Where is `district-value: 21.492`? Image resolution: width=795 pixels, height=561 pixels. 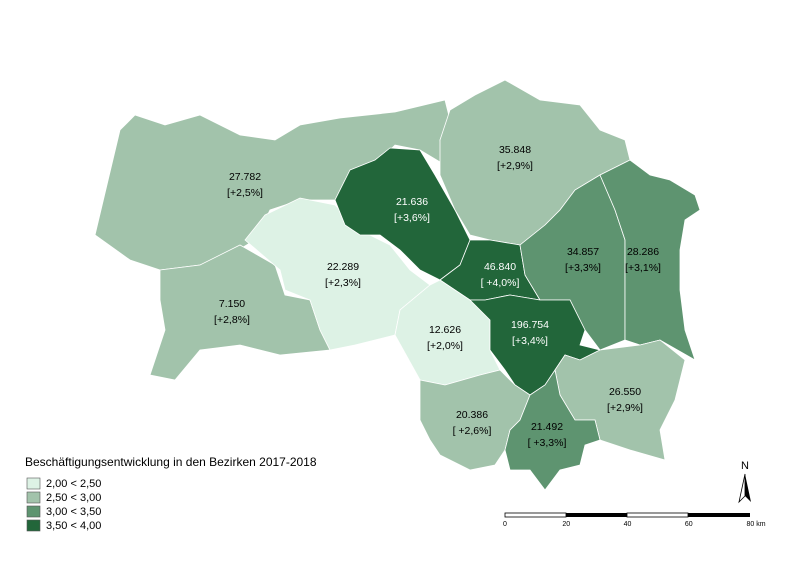
district-value: 21.492 is located at coordinates (547, 427).